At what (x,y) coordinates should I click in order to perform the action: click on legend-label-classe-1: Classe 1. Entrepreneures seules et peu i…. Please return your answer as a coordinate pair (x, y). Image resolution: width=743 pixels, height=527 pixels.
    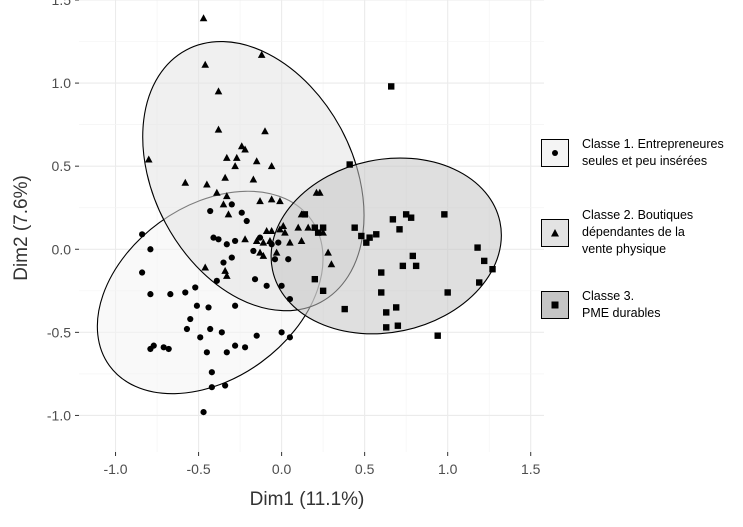
    Looking at the image, I should click on (653, 152).